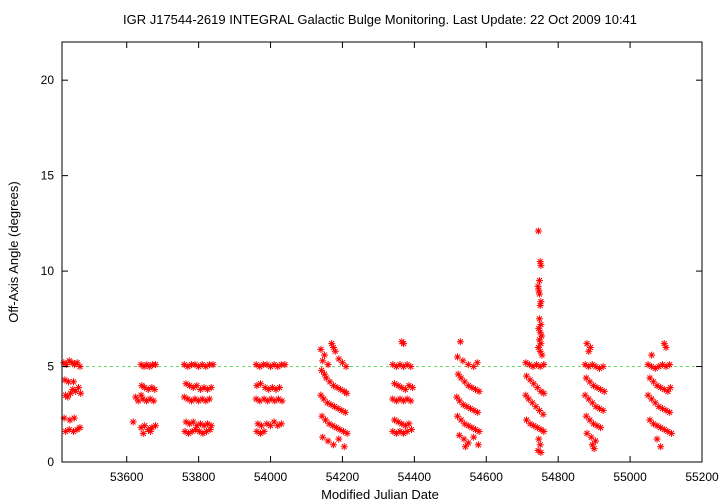  Describe the element at coordinates (48, 176) in the screenshot. I see `y-tick-label: 15` at that location.